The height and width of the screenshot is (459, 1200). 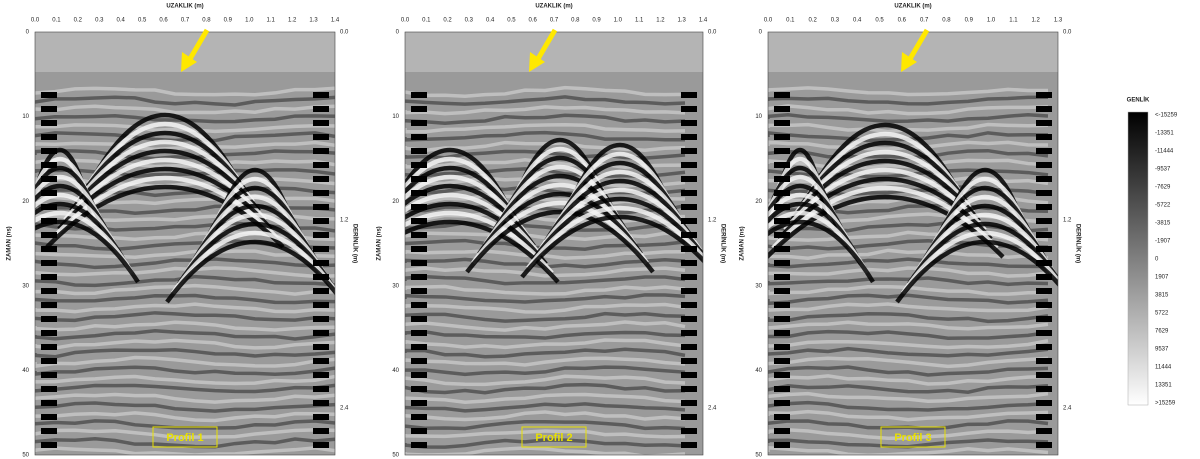 I want to click on y-tick-label: 40, so click(x=395, y=371).